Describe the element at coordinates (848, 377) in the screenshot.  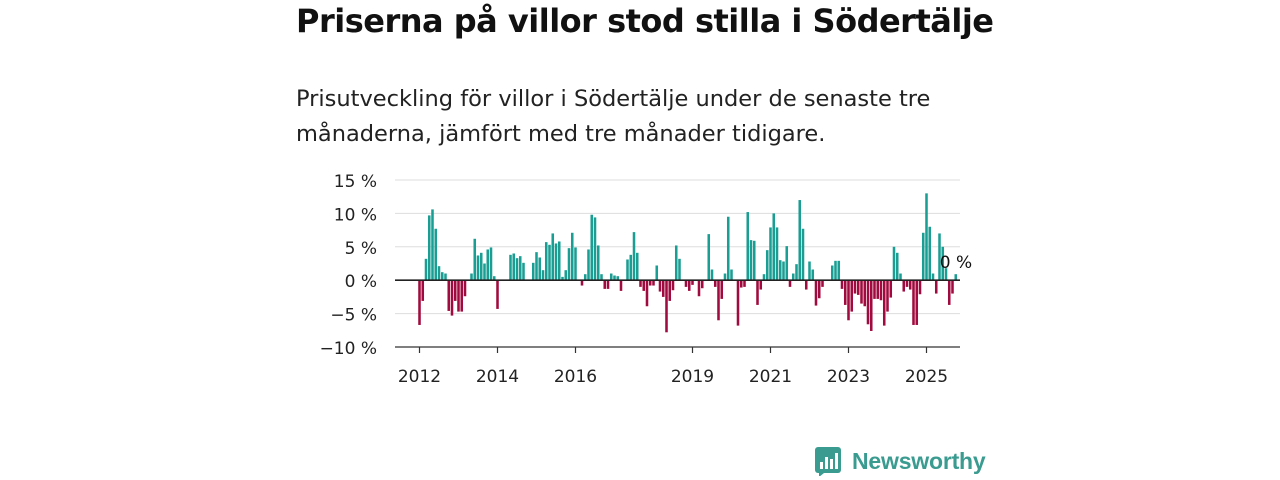
I see `x-tick-label: 2023` at that location.